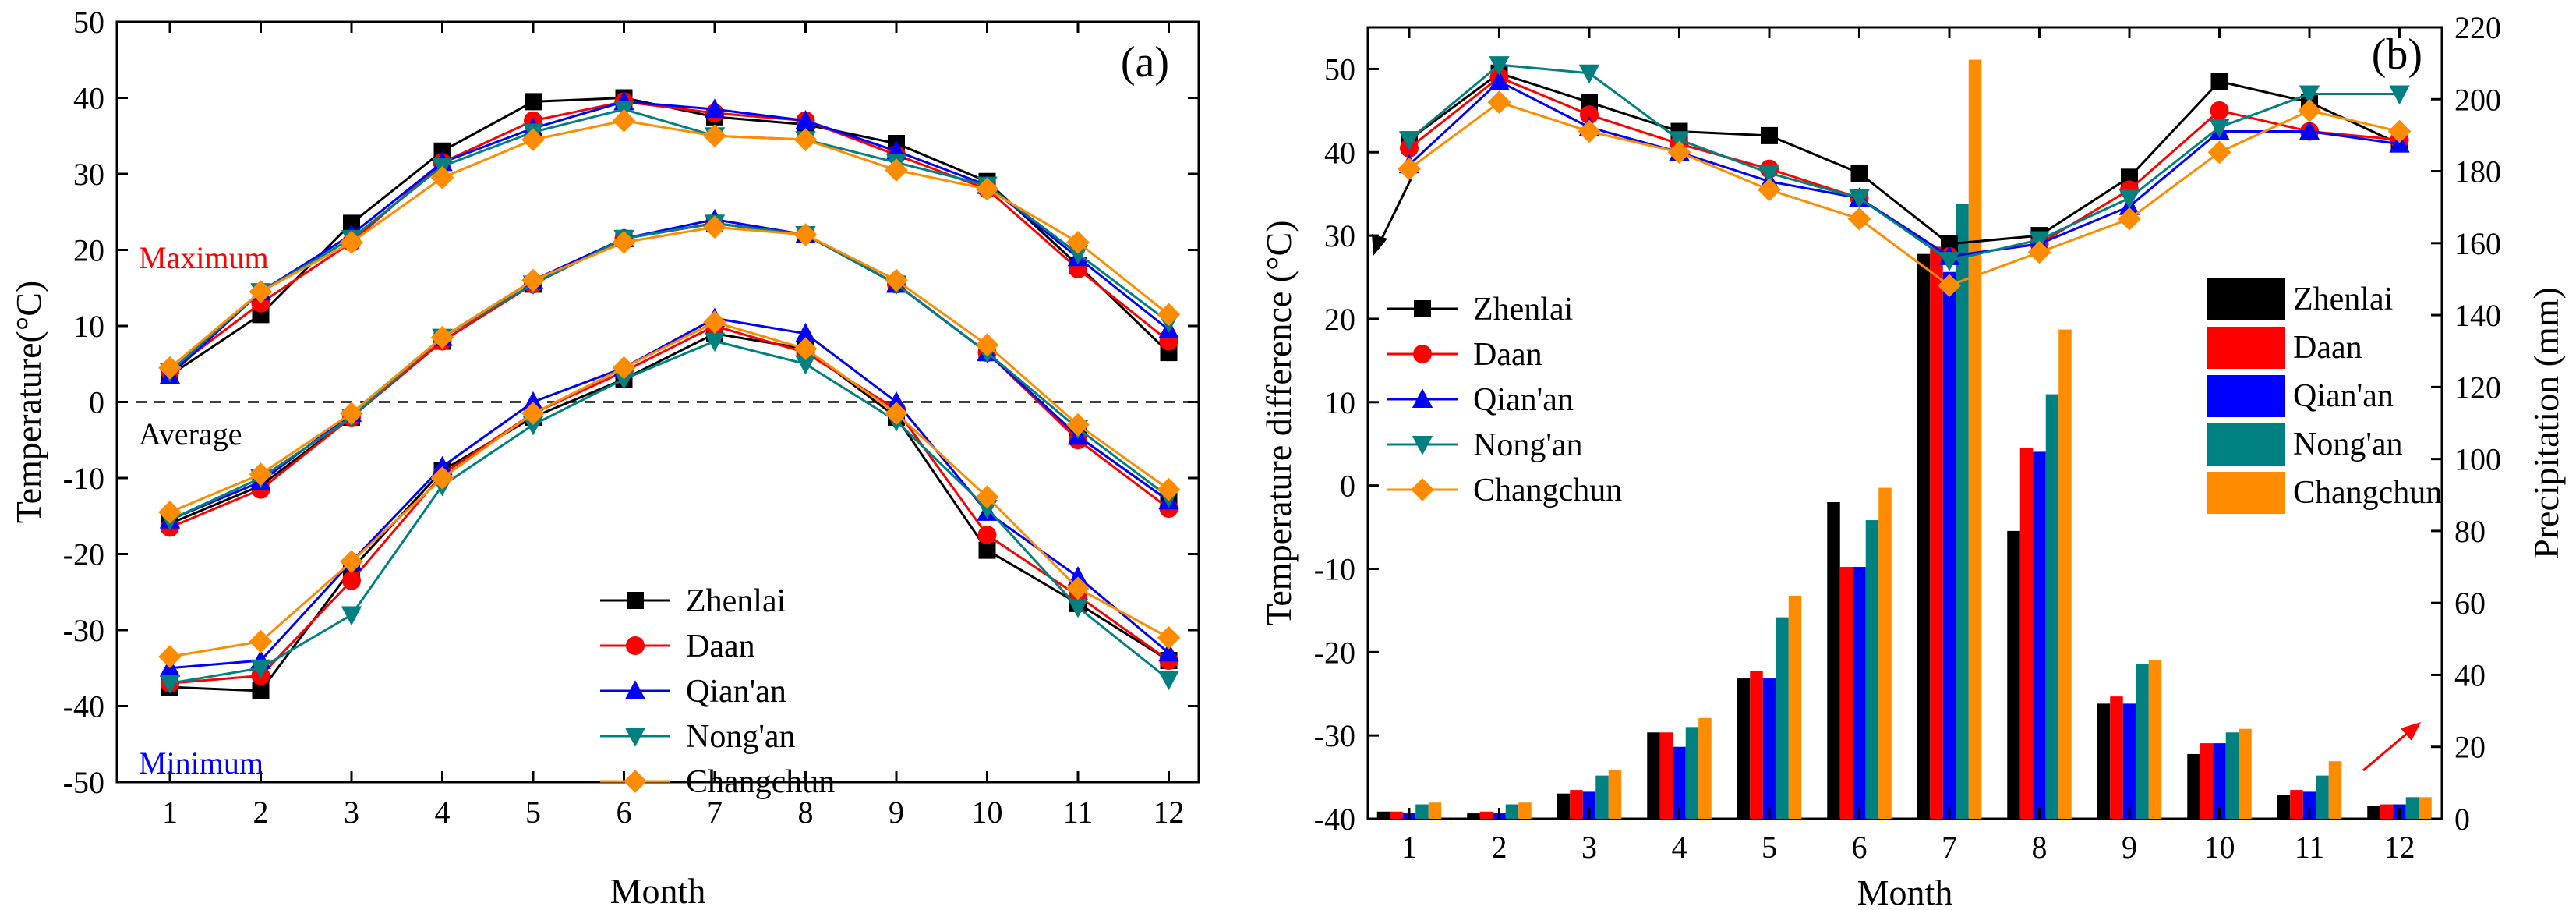  Describe the element at coordinates (1145, 62) in the screenshot. I see `panel-label: (a)` at that location.